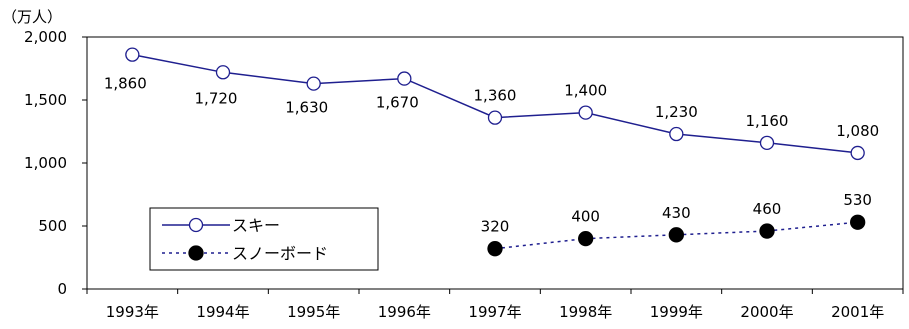 The height and width of the screenshot is (329, 909). Describe the element at coordinates (495, 96) in the screenshot. I see `data-label: 1,360` at that location.